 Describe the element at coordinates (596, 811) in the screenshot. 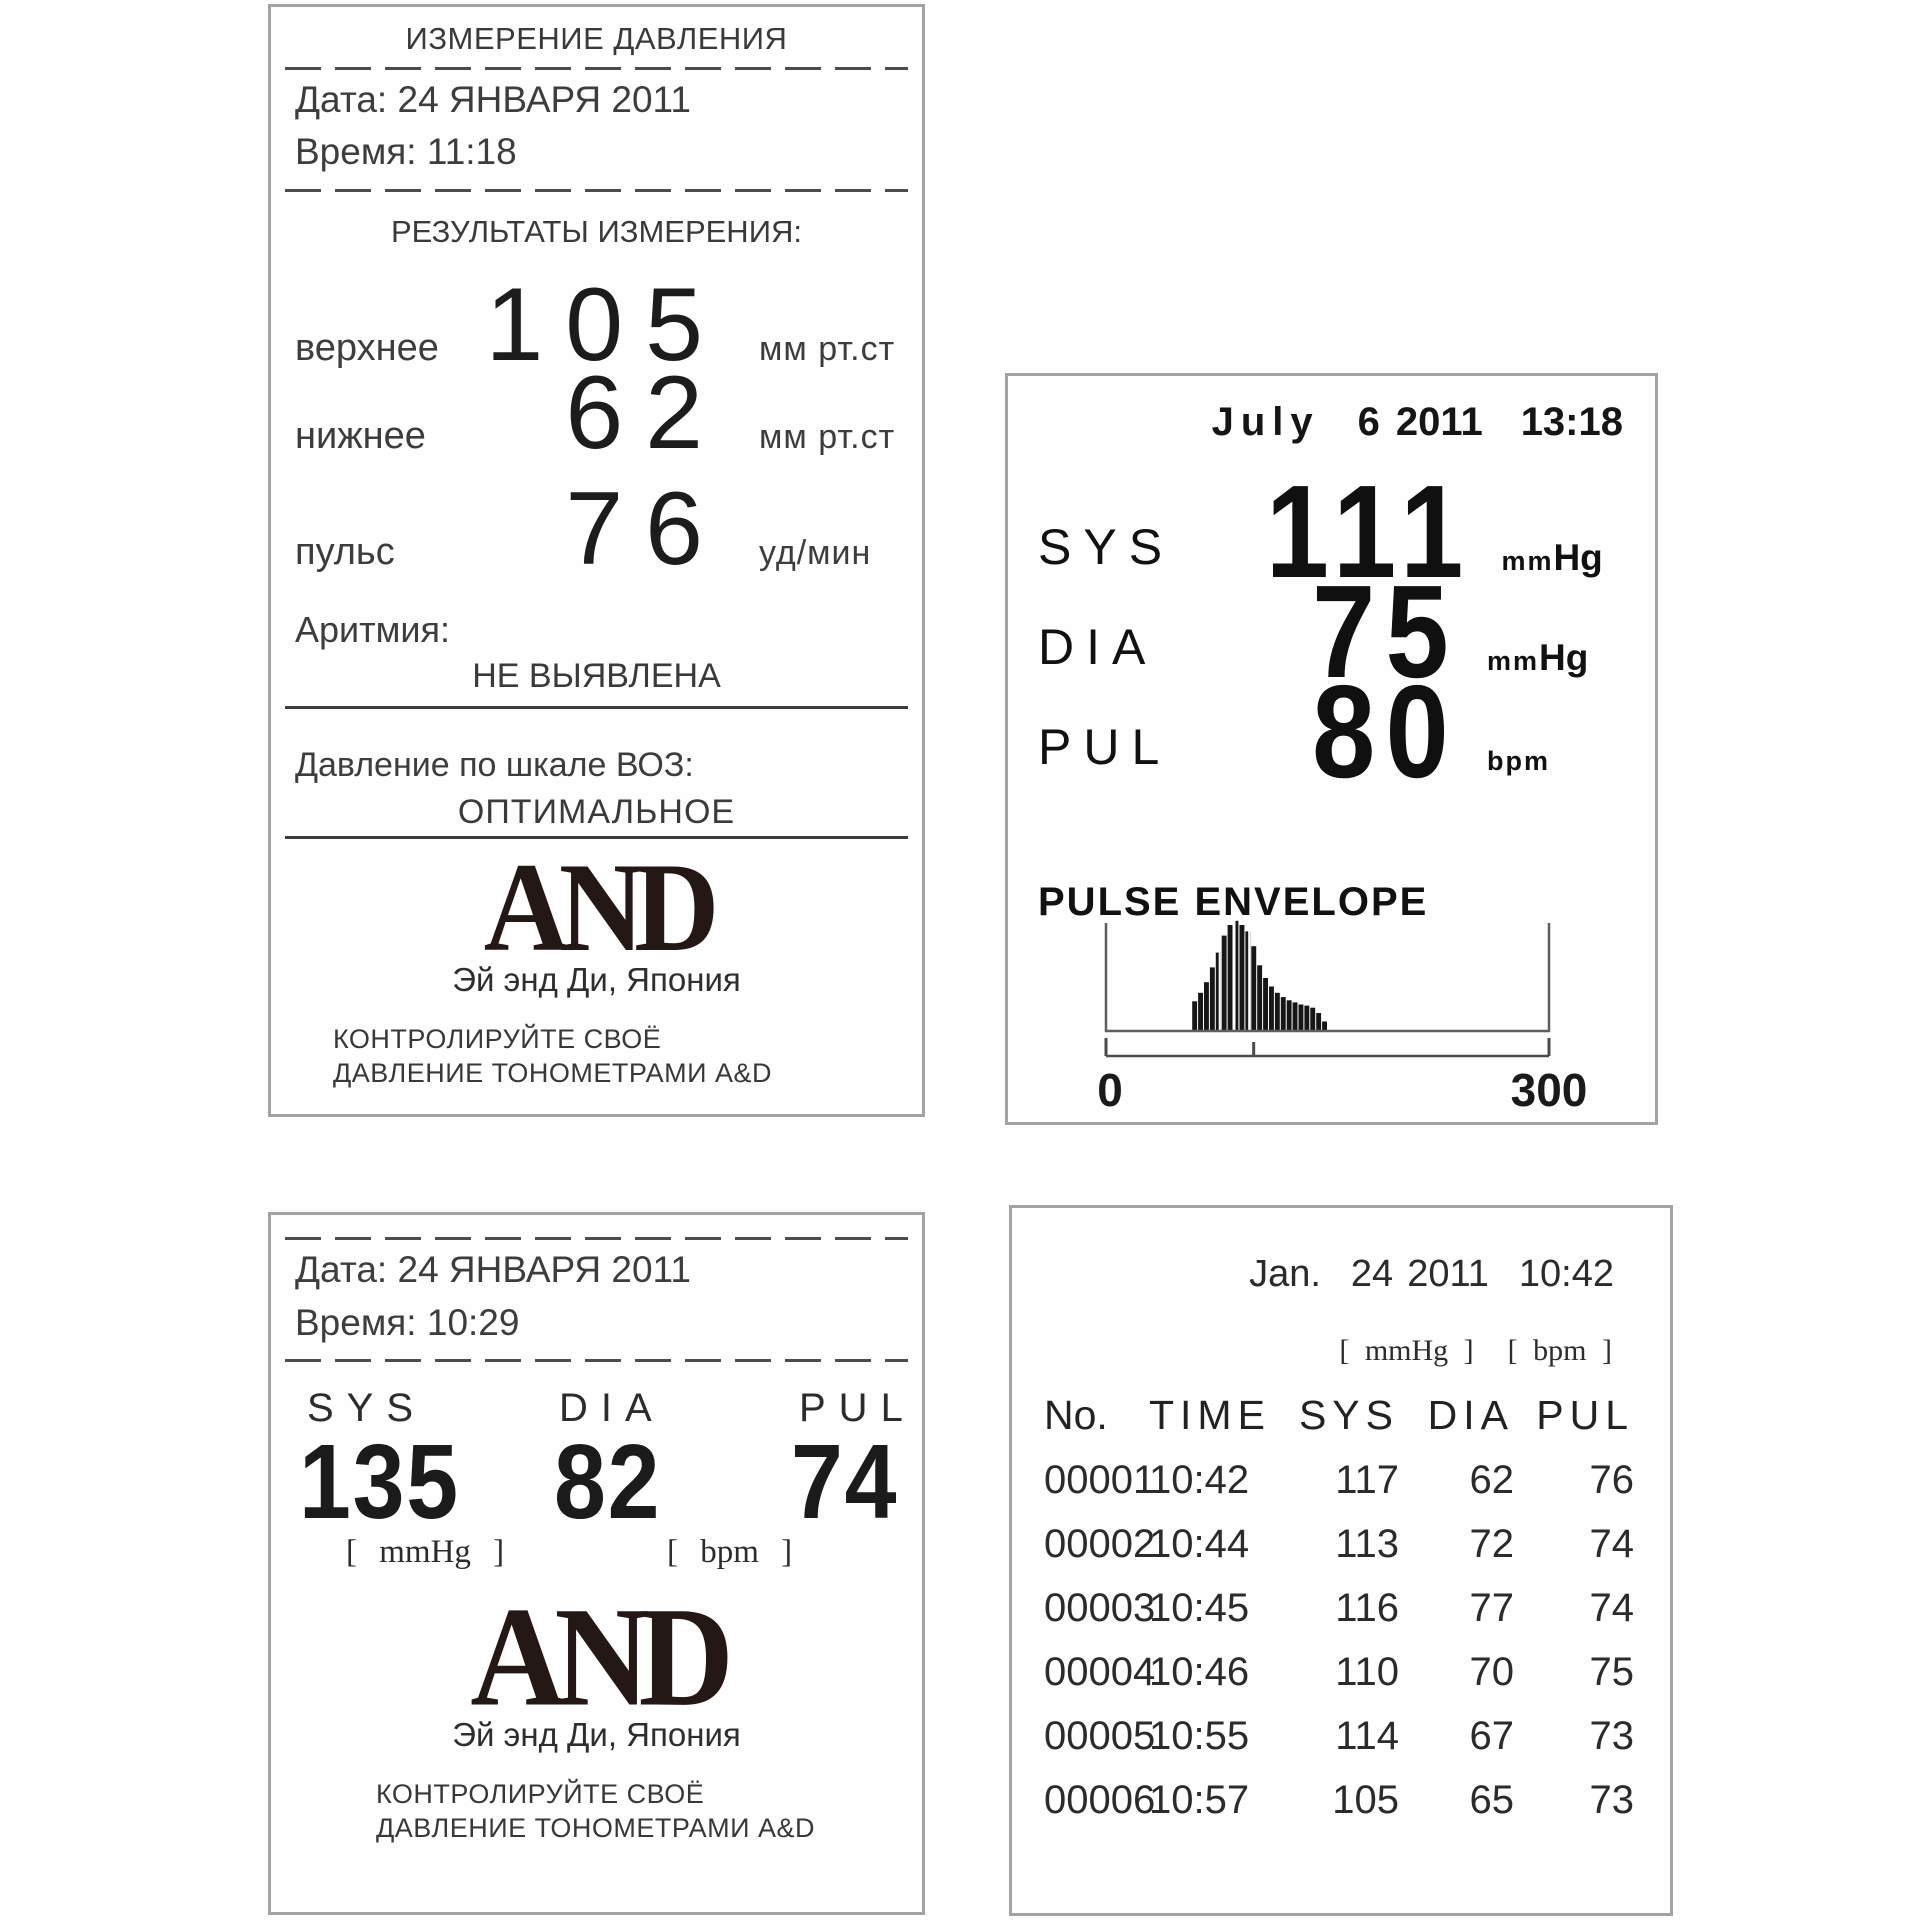

I see `who-scale-value: ОПТИМАЛЬНОЕ` at that location.